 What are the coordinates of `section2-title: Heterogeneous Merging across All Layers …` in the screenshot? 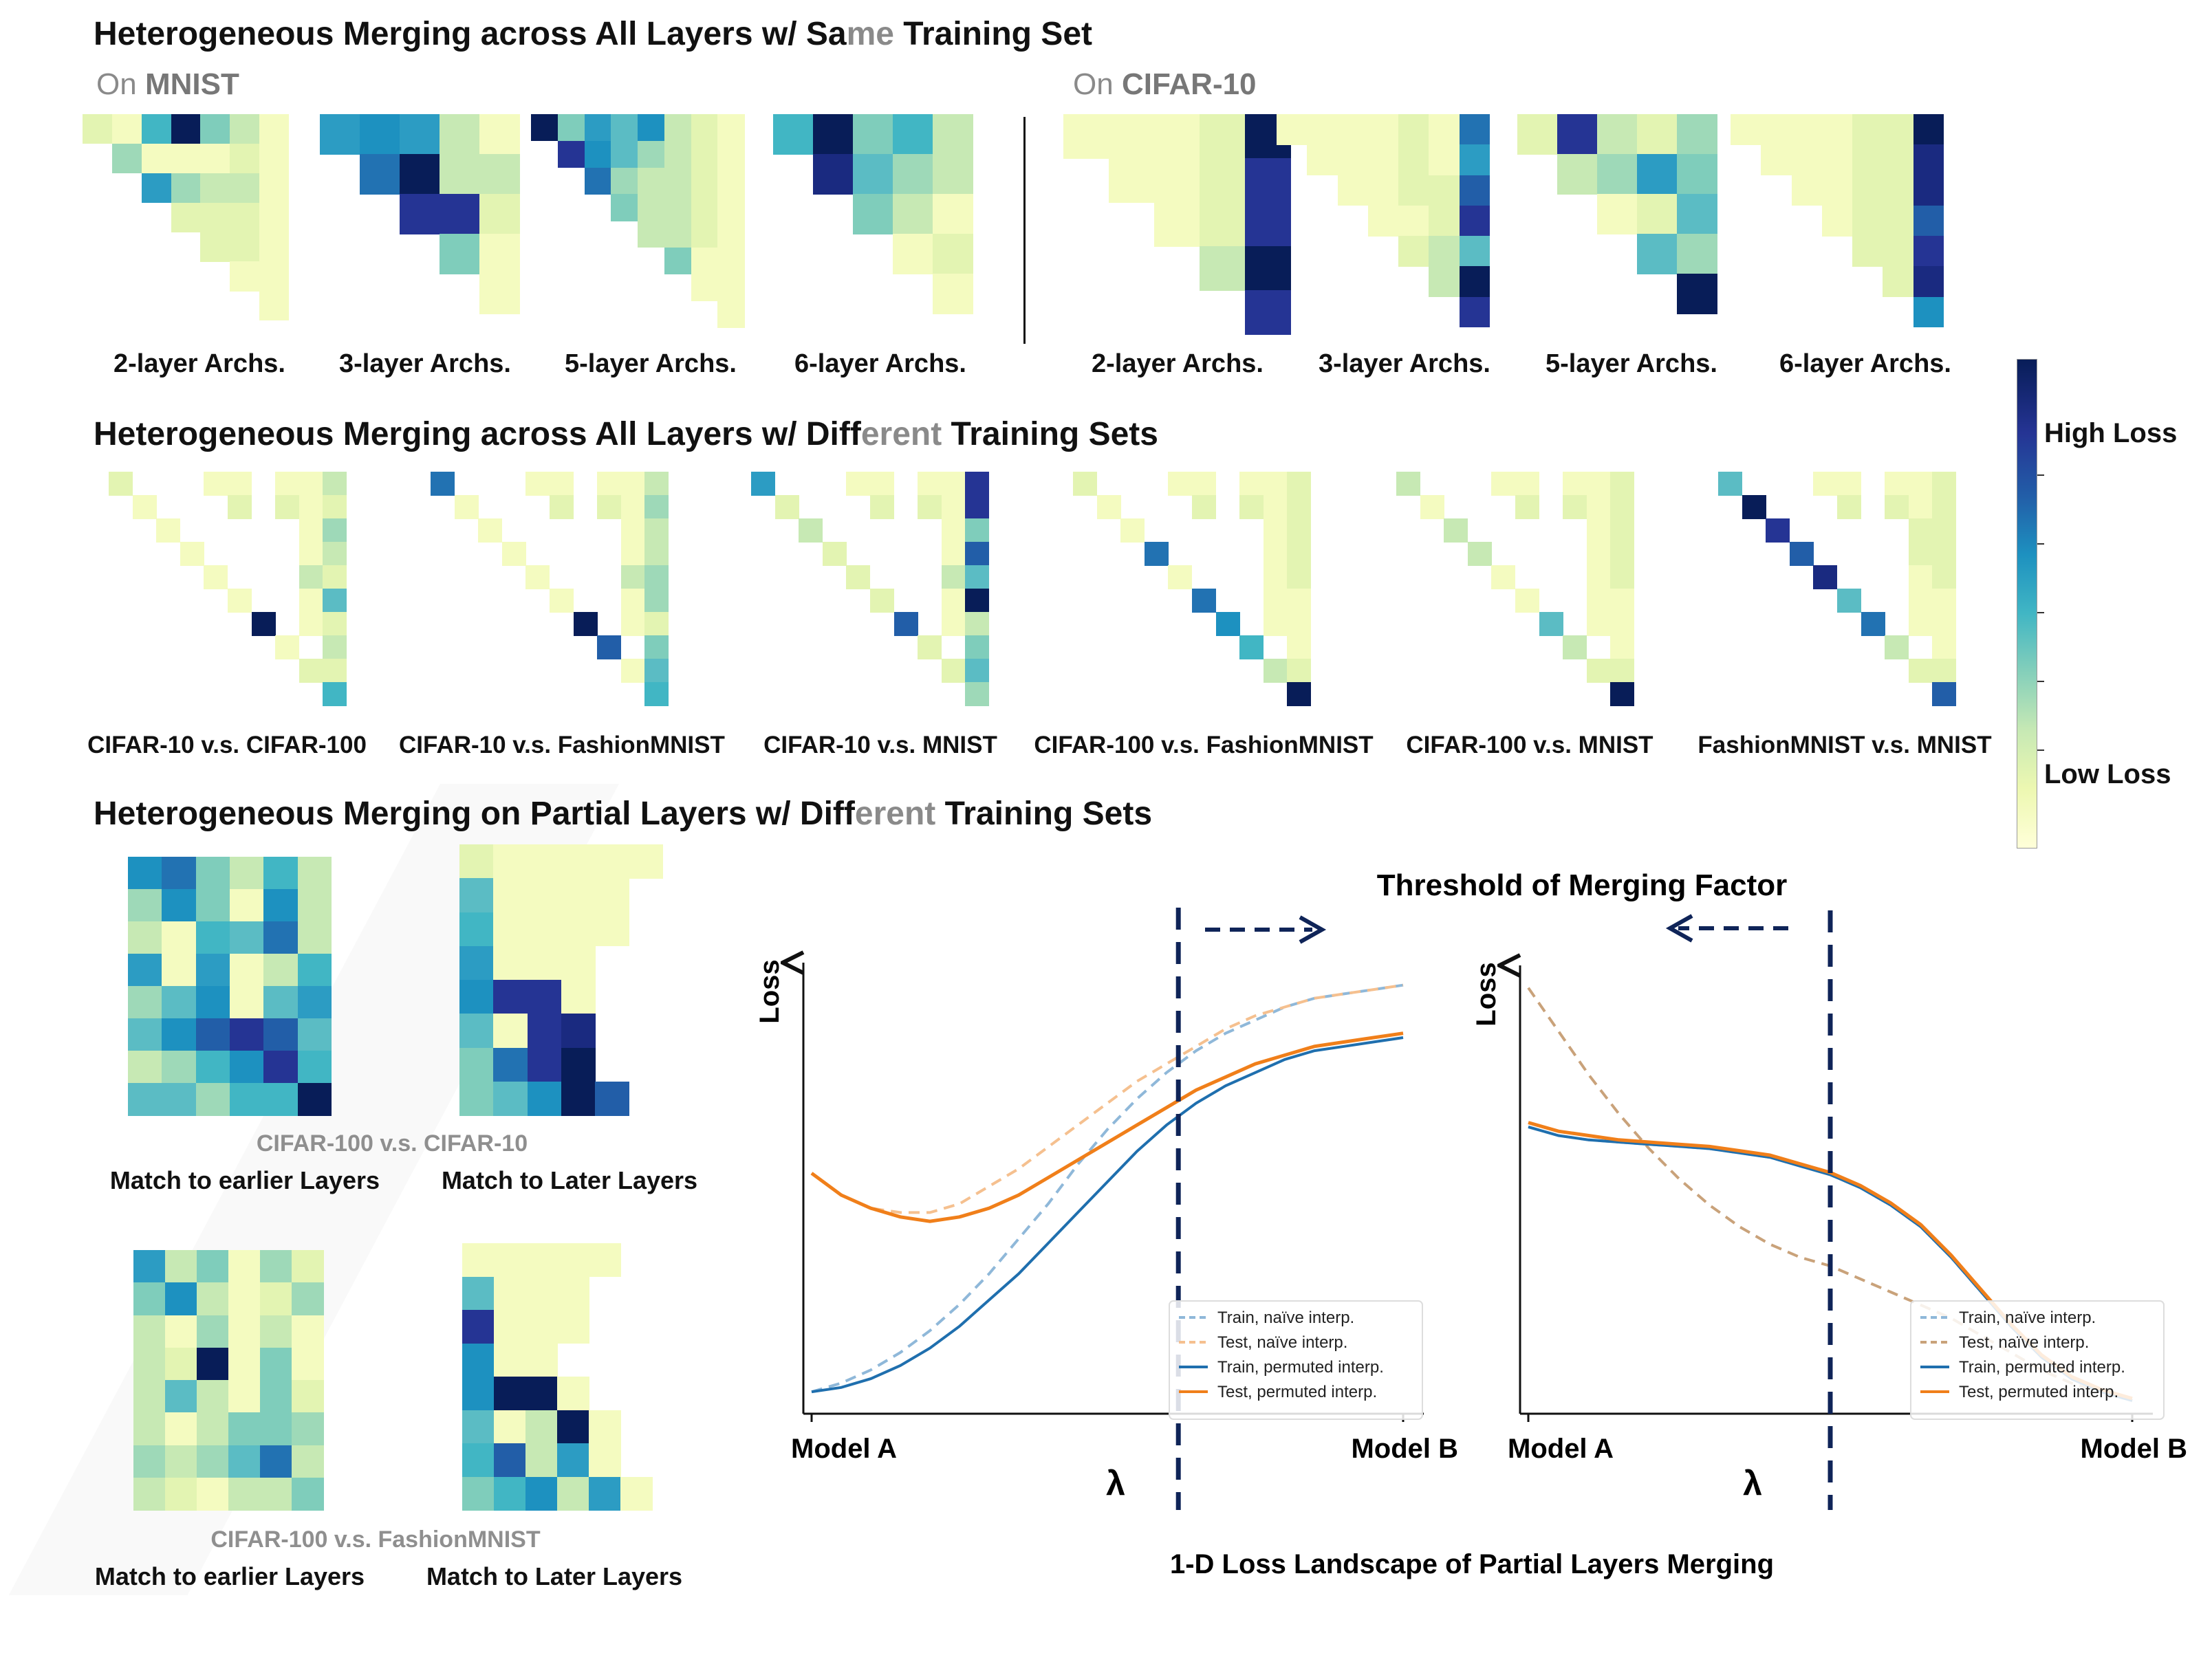 It's located at (626, 434).